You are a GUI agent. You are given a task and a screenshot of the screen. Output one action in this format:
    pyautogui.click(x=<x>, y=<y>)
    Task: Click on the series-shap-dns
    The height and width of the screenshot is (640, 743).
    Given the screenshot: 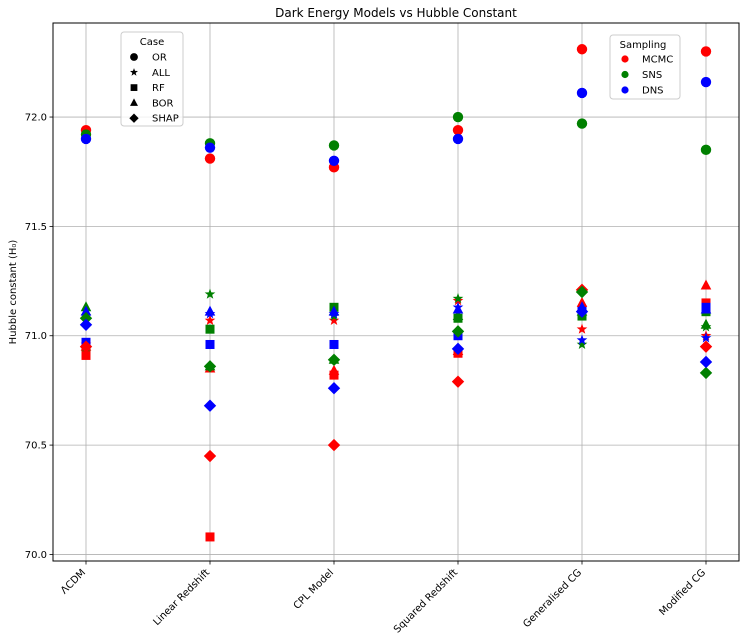 What is the action you would take?
    pyautogui.click(x=396, y=358)
    